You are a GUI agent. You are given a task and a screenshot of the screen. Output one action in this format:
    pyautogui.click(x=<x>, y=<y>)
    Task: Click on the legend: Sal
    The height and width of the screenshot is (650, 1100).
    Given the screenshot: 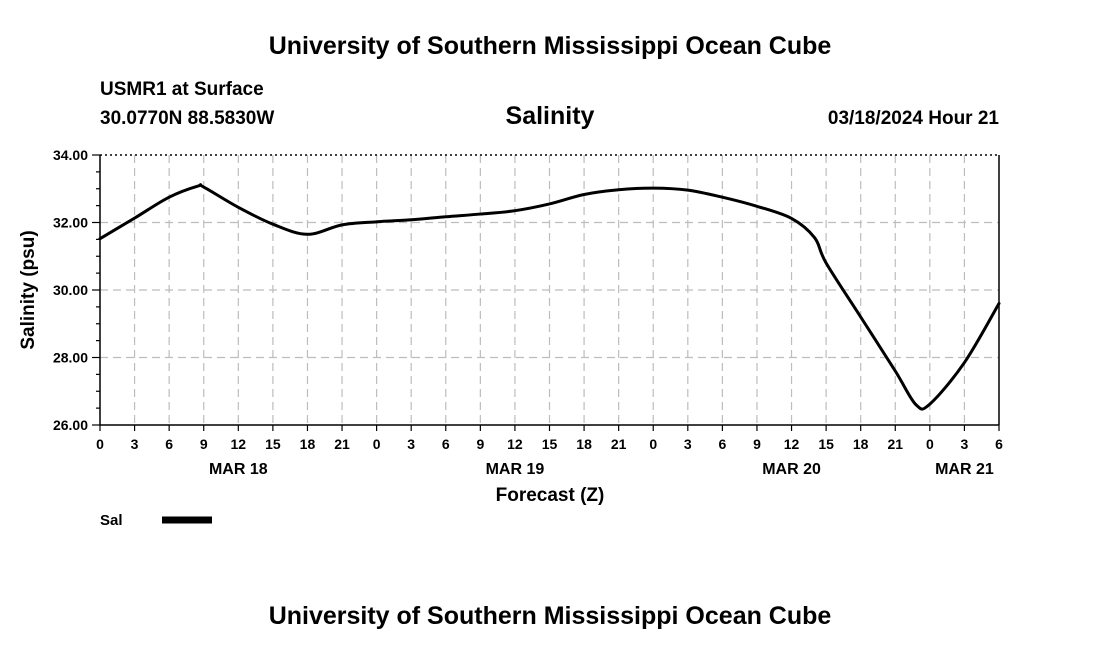 What is the action you would take?
    pyautogui.click(x=156, y=520)
    